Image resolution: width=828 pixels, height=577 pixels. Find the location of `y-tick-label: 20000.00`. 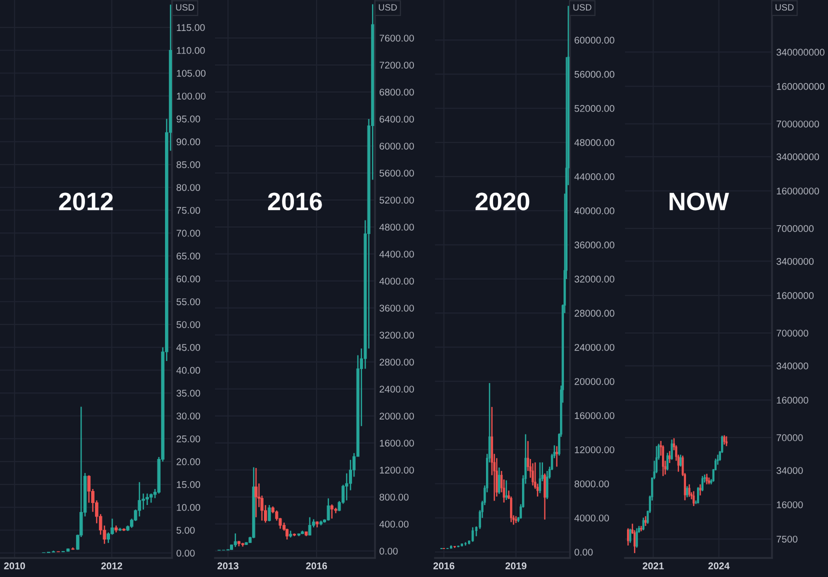

y-tick-label: 20000.00 is located at coordinates (594, 381).